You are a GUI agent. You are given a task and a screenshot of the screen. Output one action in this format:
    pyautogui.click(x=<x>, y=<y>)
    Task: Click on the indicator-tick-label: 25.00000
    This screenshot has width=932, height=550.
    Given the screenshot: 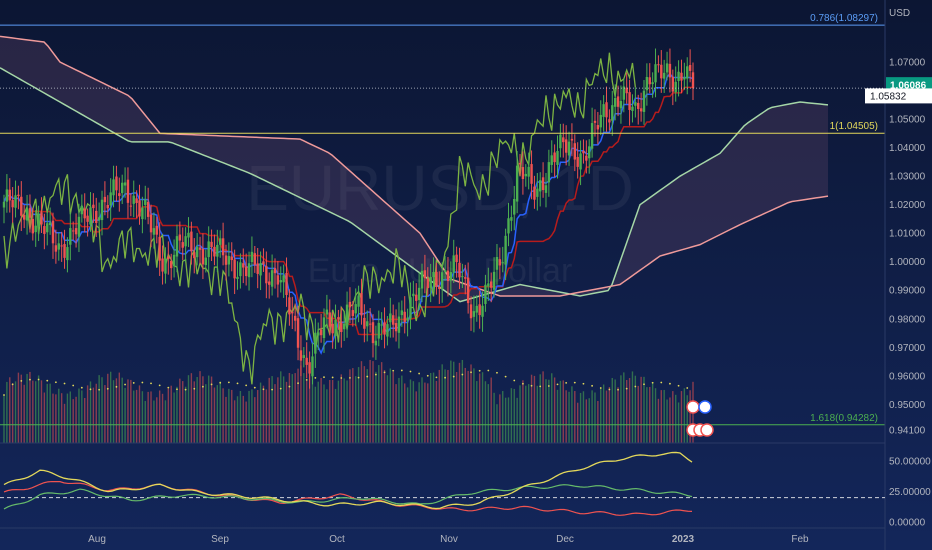 What is the action you would take?
    pyautogui.click(x=910, y=492)
    